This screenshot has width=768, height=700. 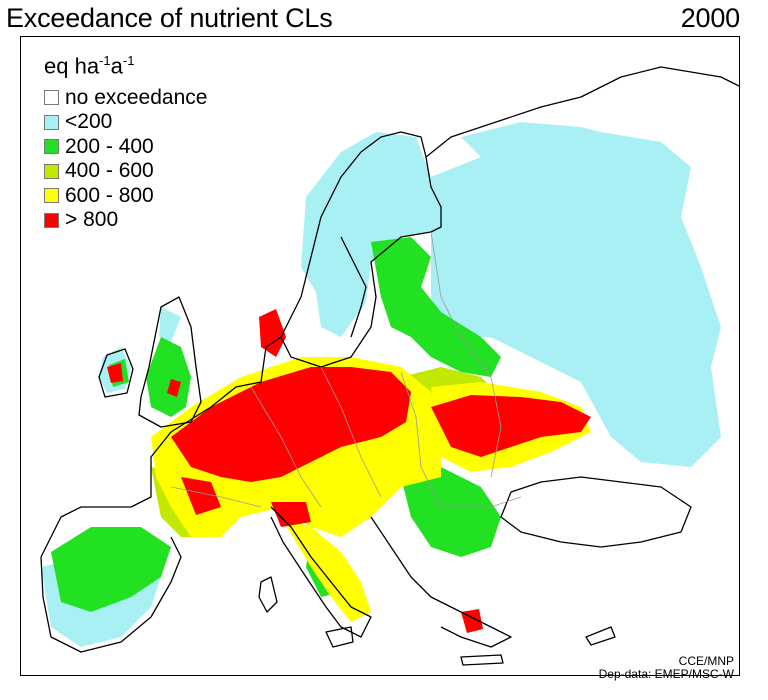 I want to click on credits: CCE/MNP Dep-data: EMEP/MSC-W, so click(x=666, y=668).